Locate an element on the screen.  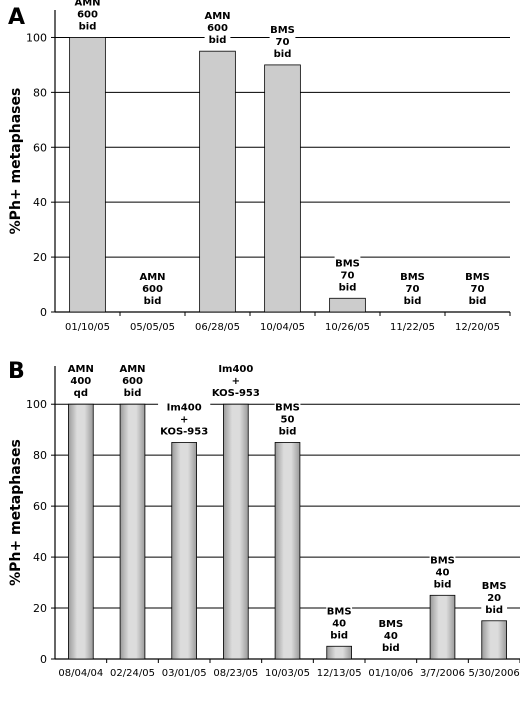
bar-03/01/05 is located at coordinates (184, 551).